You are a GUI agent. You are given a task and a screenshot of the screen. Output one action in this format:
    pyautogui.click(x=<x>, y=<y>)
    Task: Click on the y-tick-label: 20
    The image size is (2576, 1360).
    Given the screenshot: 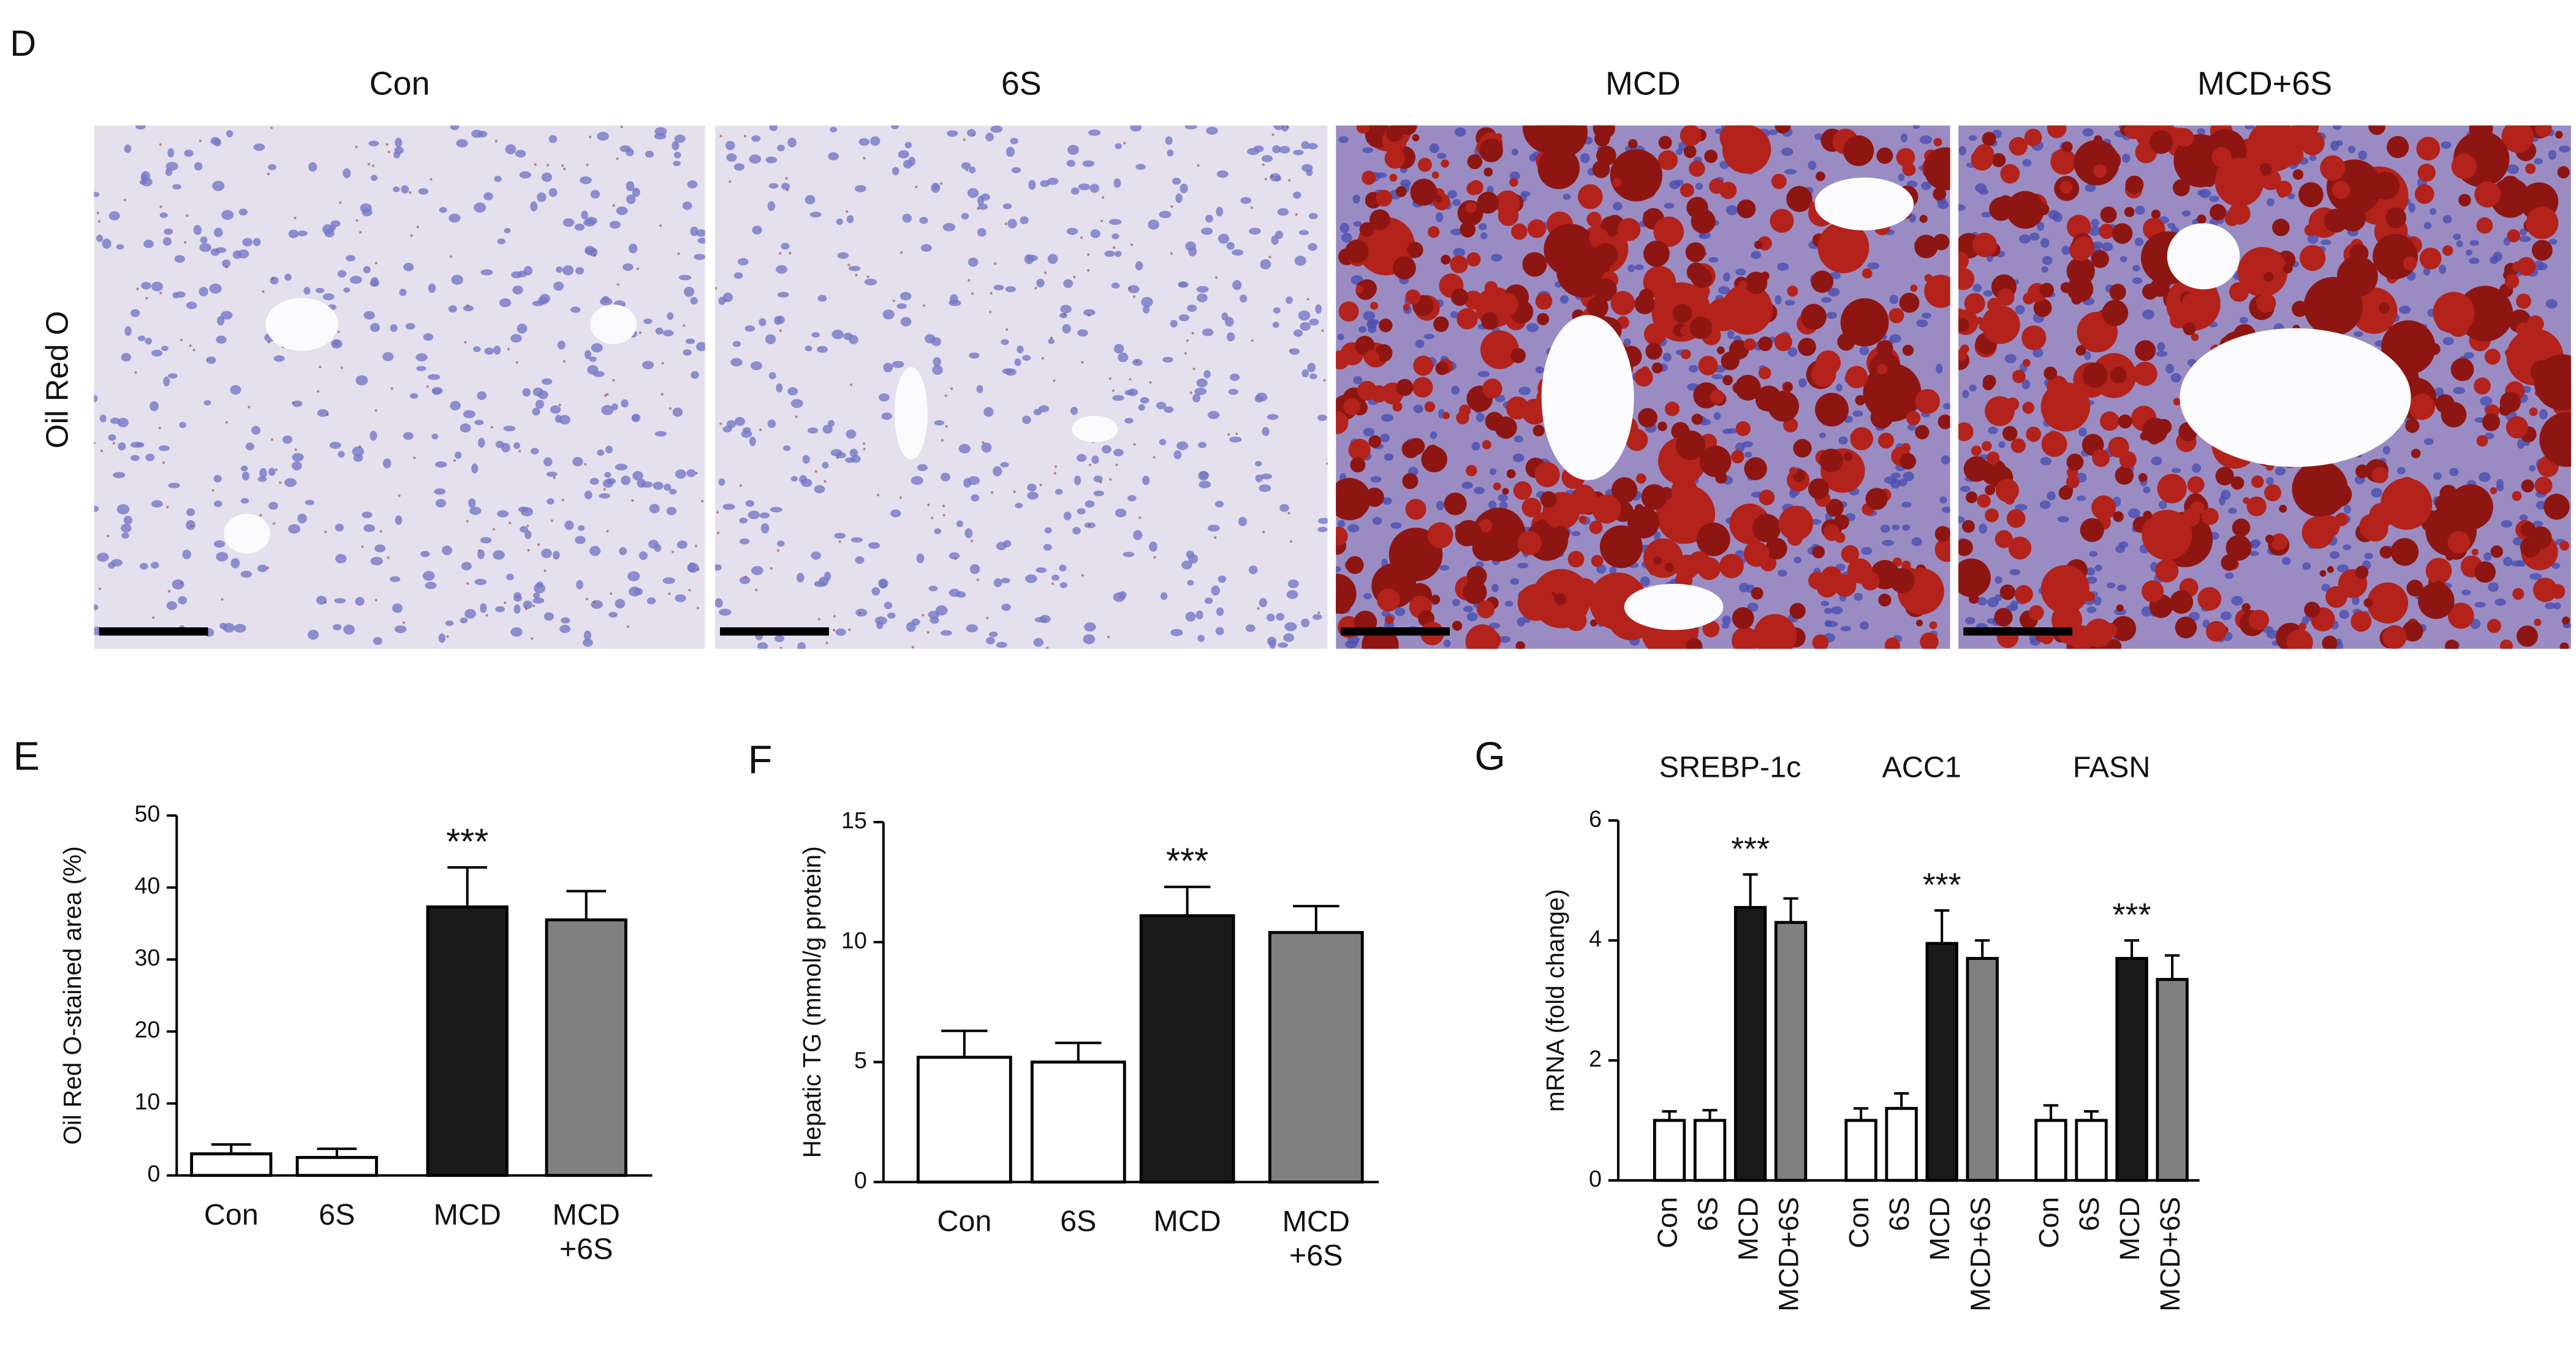 What is the action you would take?
    pyautogui.click(x=147, y=1030)
    